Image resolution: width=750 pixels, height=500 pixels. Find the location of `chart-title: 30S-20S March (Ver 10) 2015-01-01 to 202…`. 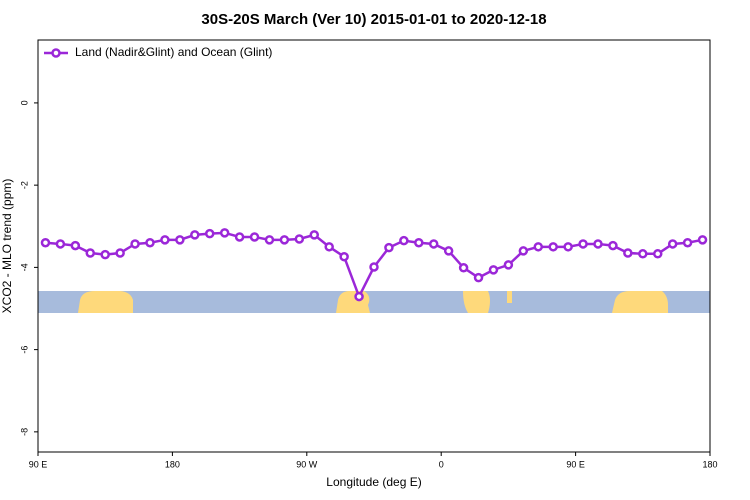

chart-title: 30S-20S March (Ver 10) 2015-01-01 to 202… is located at coordinates (373, 19).